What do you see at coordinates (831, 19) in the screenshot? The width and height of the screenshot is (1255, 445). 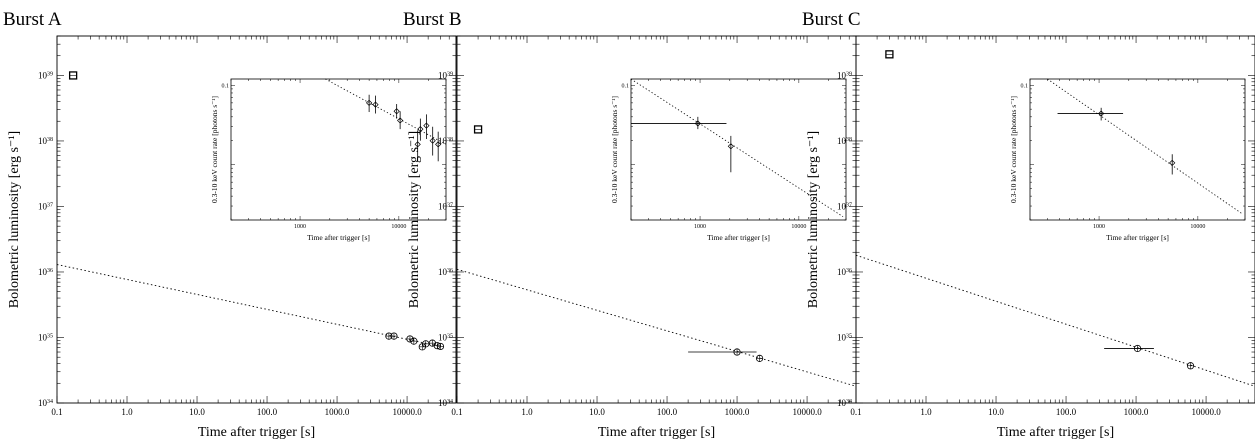 I see `panel-title: Burst C` at bounding box center [831, 19].